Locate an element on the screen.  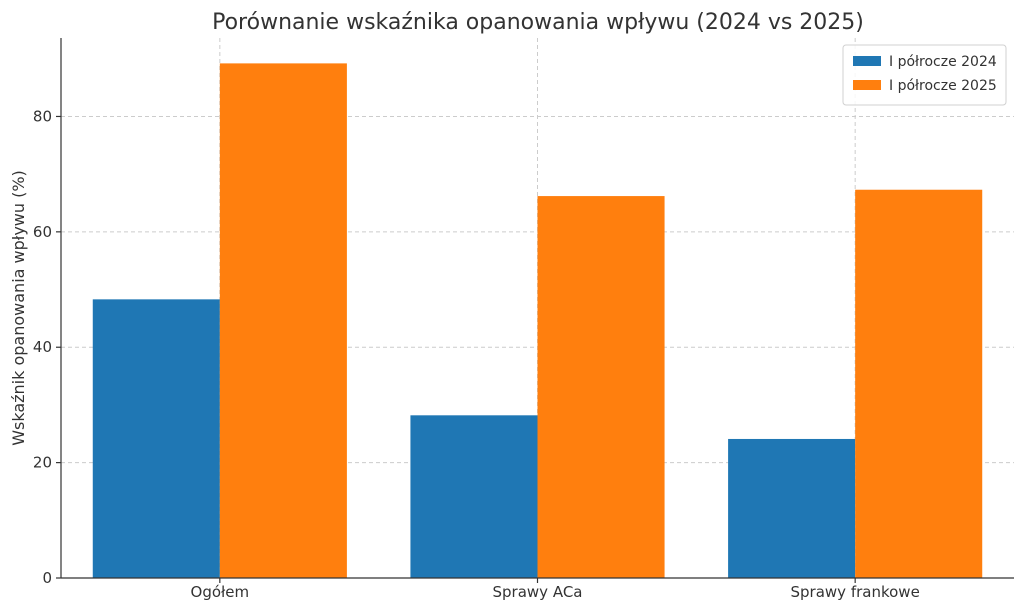
x-tick-label: Sprawy ACa is located at coordinates (538, 592).